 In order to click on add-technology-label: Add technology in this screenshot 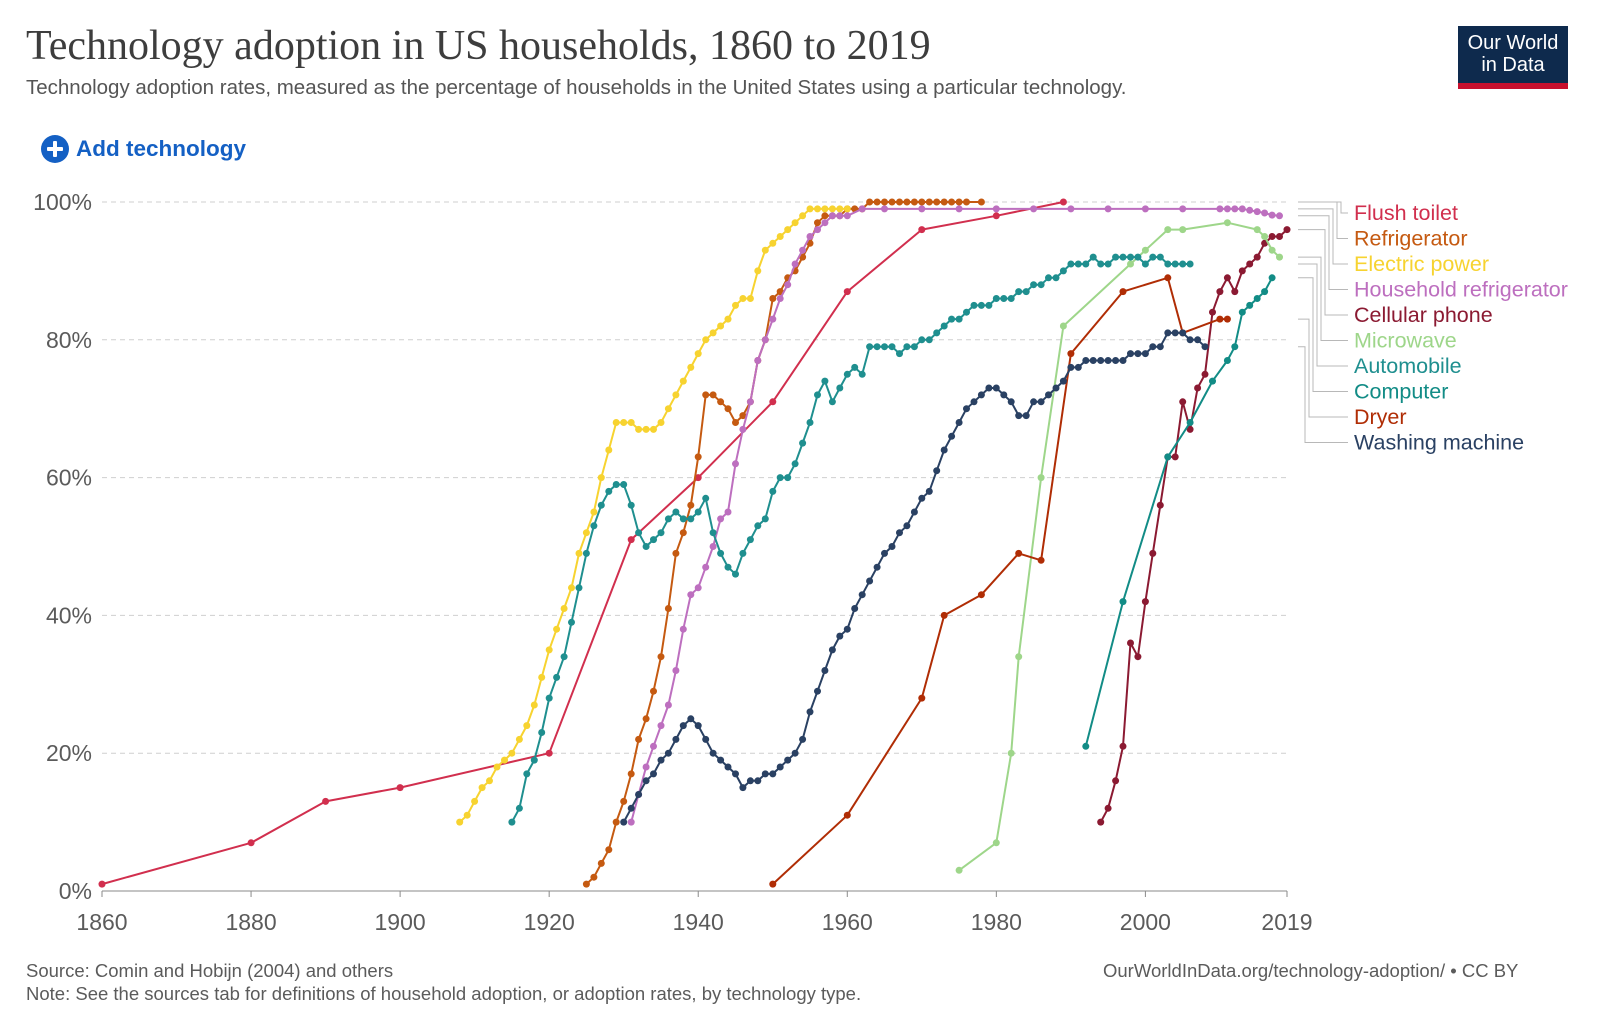, I will do `click(161, 148)`.